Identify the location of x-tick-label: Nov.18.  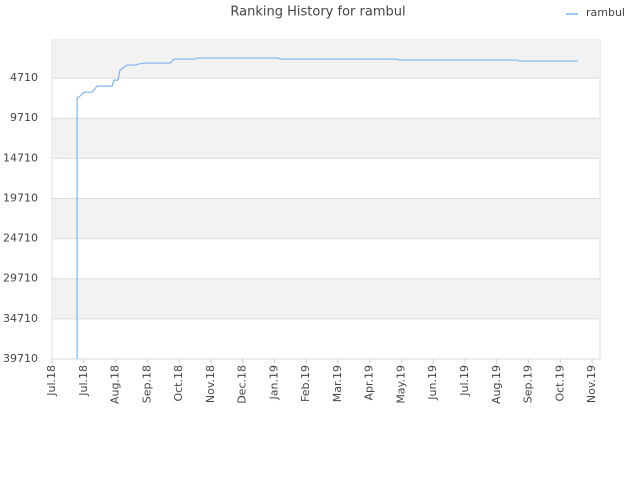
(210, 384).